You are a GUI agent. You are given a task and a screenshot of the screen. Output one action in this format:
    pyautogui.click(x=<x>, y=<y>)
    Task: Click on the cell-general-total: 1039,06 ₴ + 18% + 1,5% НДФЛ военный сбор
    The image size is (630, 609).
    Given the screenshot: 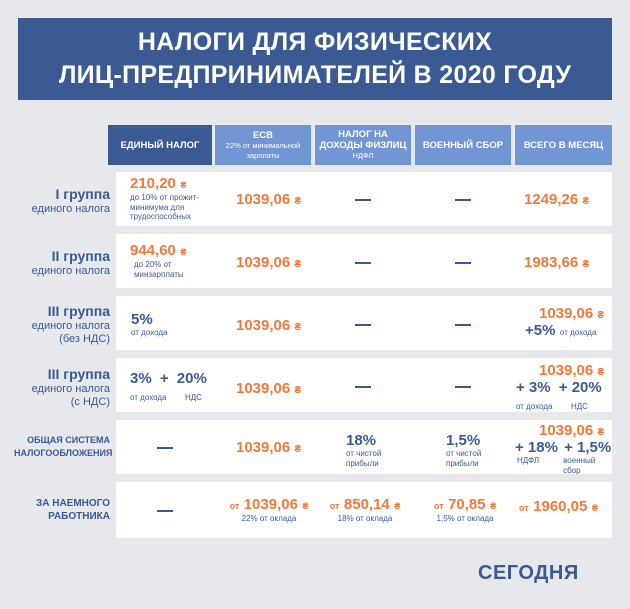 What is the action you would take?
    pyautogui.click(x=563, y=448)
    